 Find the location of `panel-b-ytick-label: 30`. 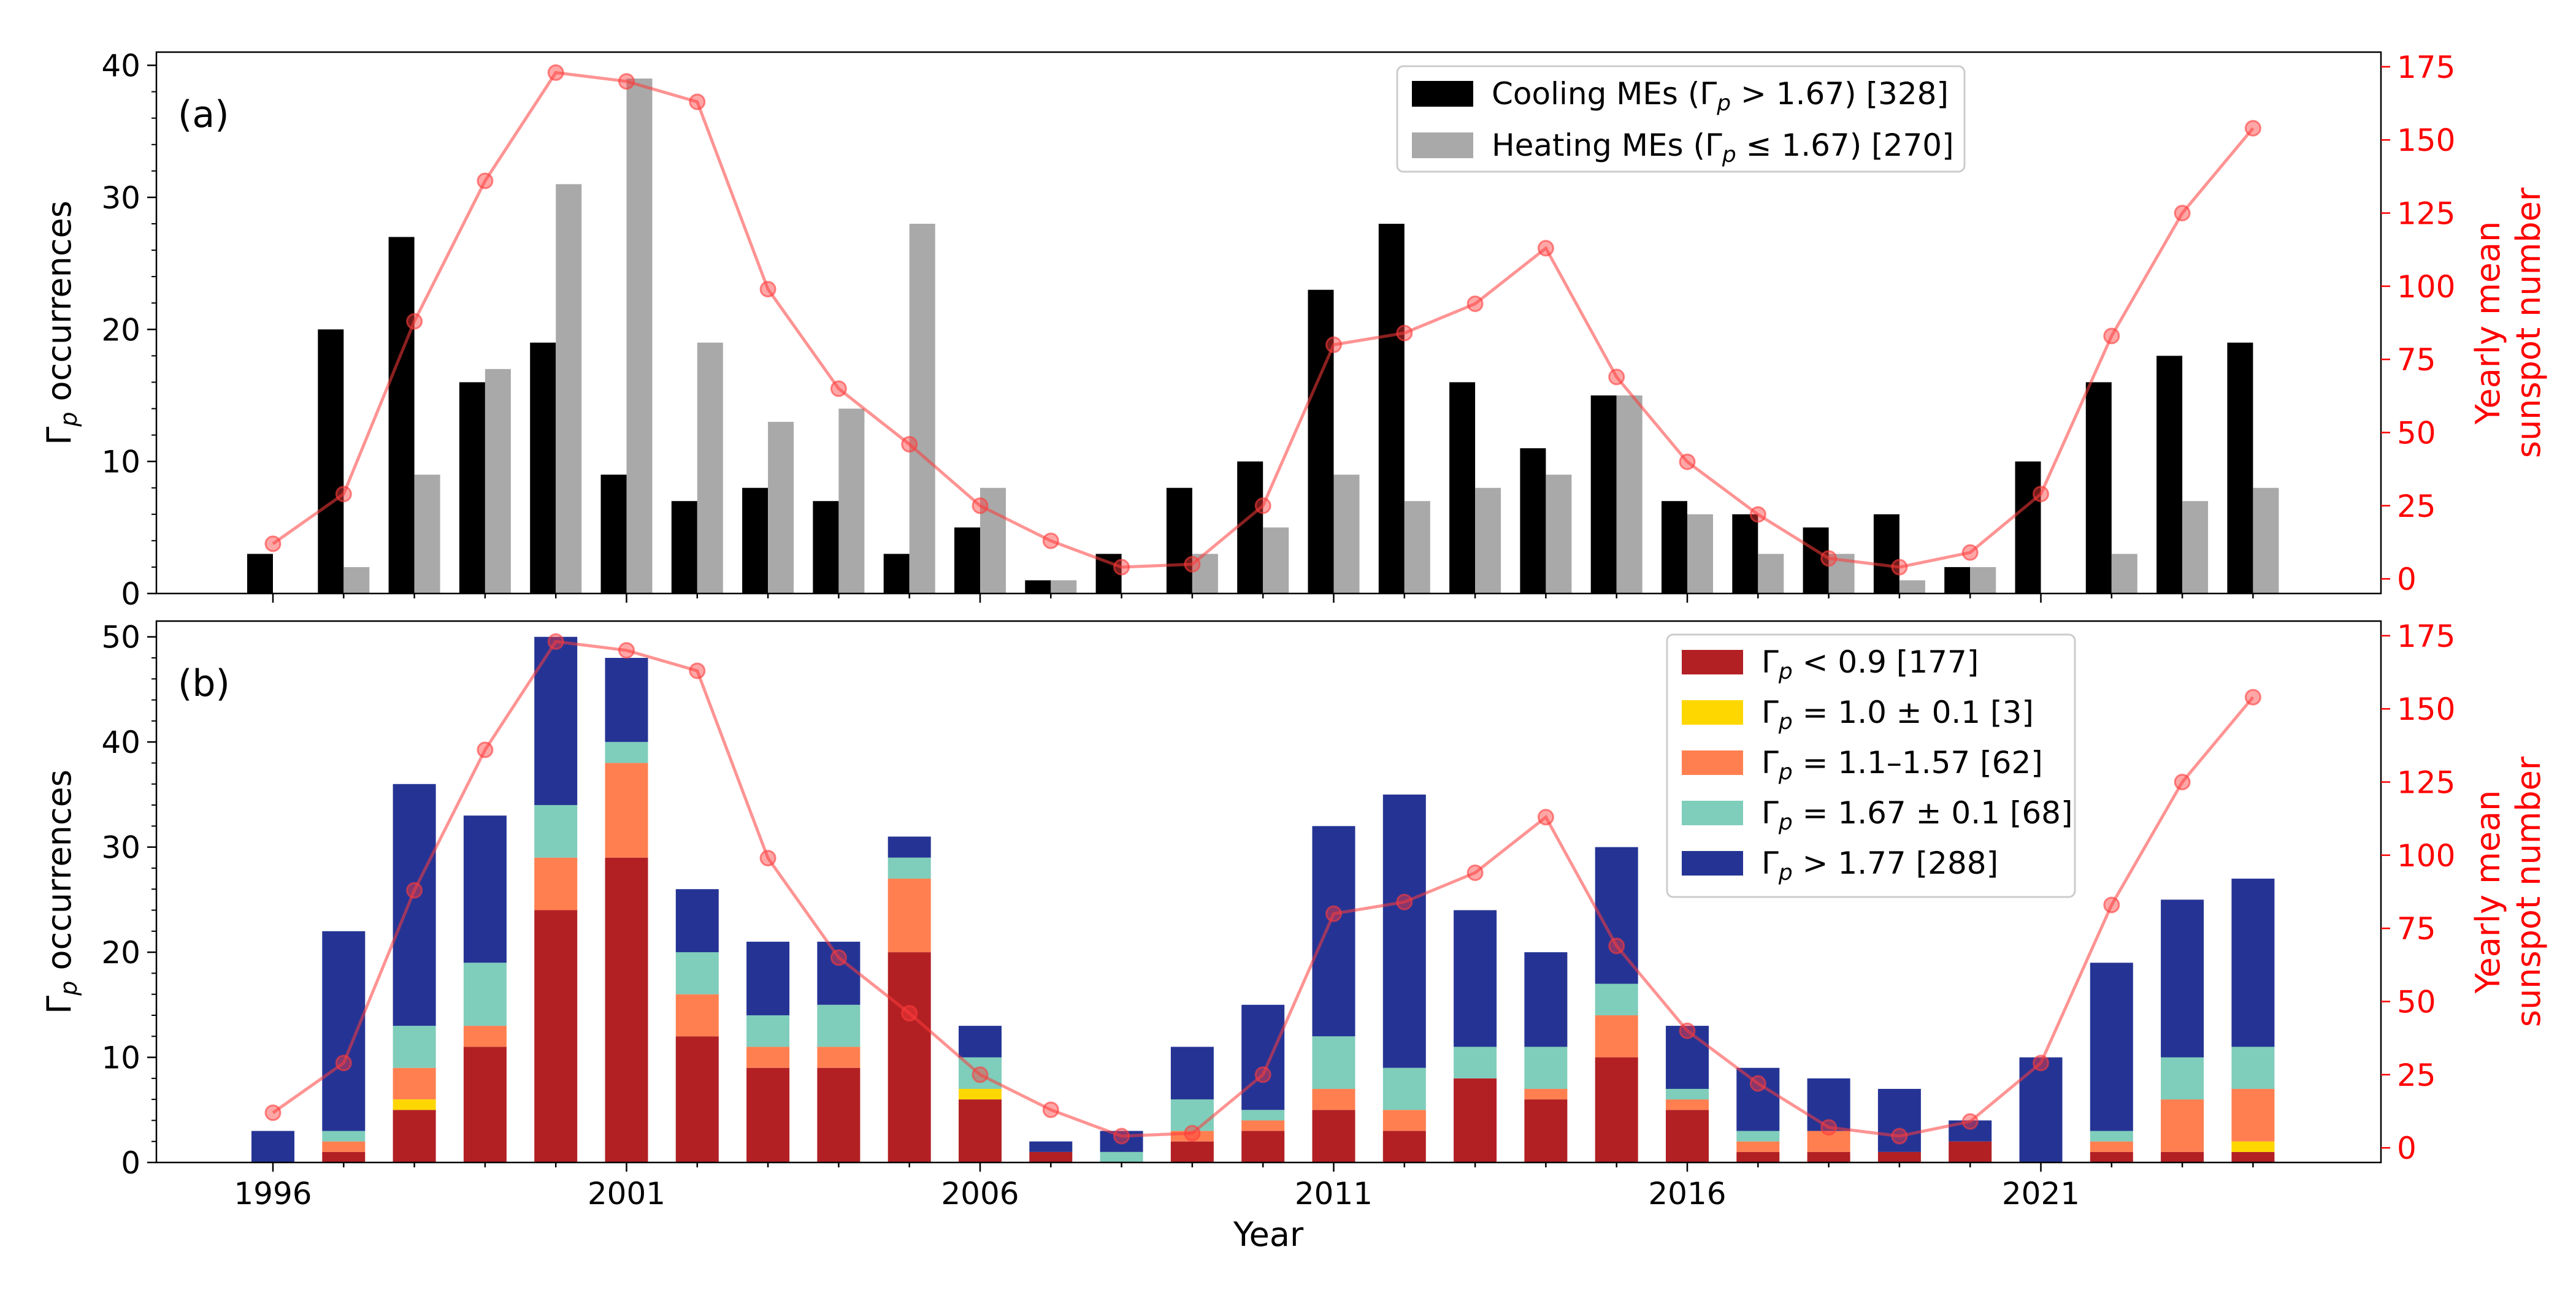

panel-b-ytick-label: 30 is located at coordinates (120, 848).